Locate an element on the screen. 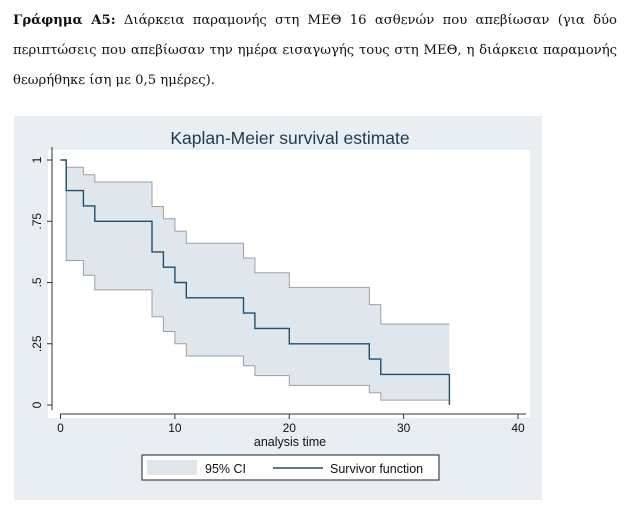 The width and height of the screenshot is (634, 507). x-tick-label: 20 is located at coordinates (290, 428).